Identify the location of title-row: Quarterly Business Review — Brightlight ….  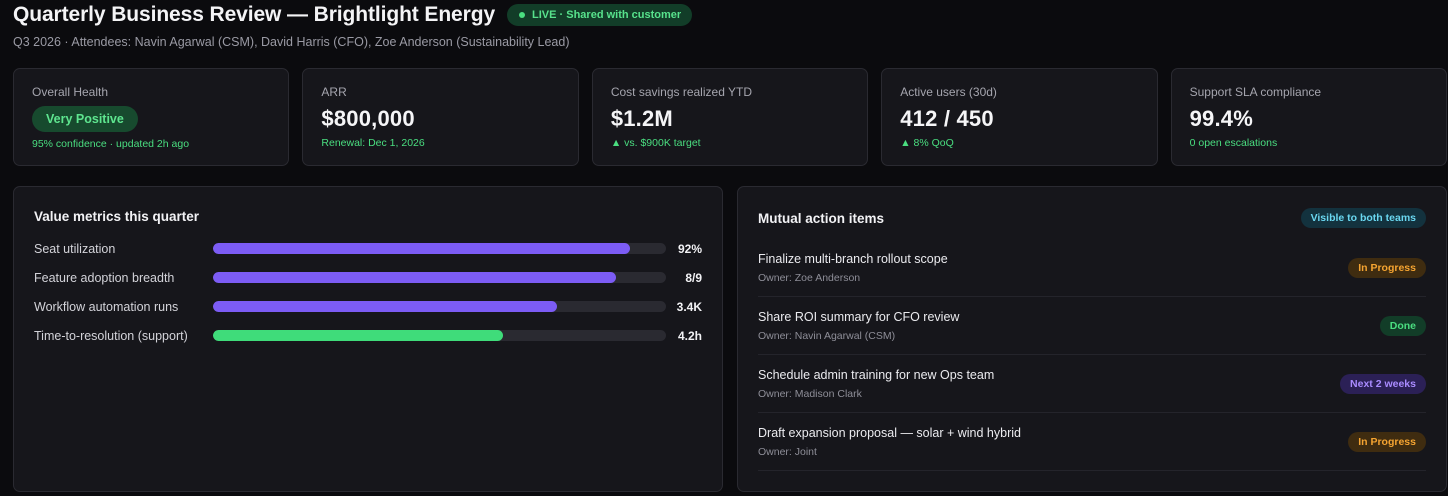
(353, 15).